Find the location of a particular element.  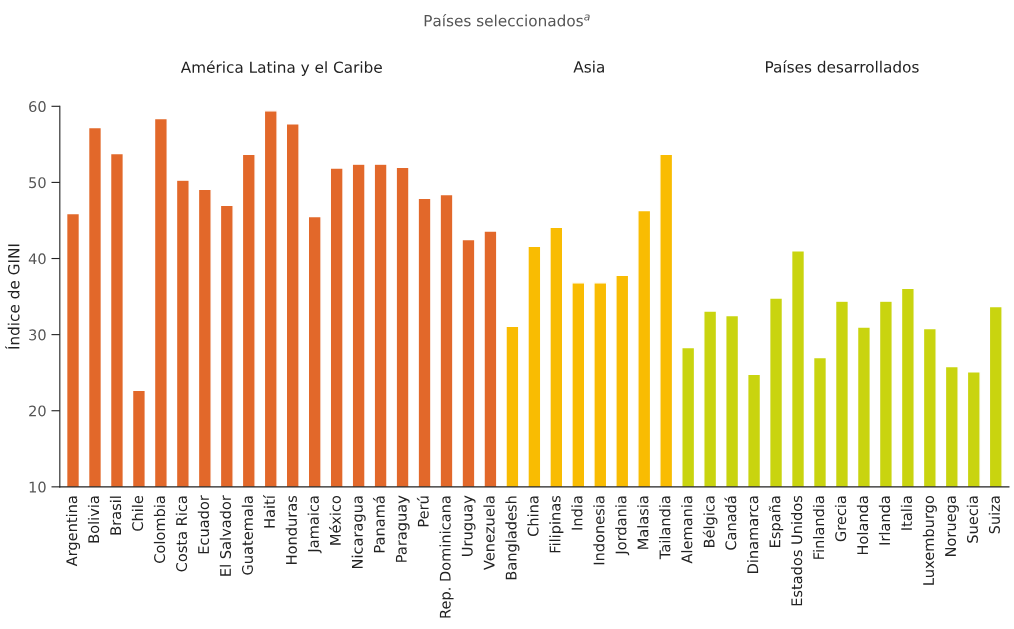

text: América Latina y el Caribe is located at coordinates (281, 68).